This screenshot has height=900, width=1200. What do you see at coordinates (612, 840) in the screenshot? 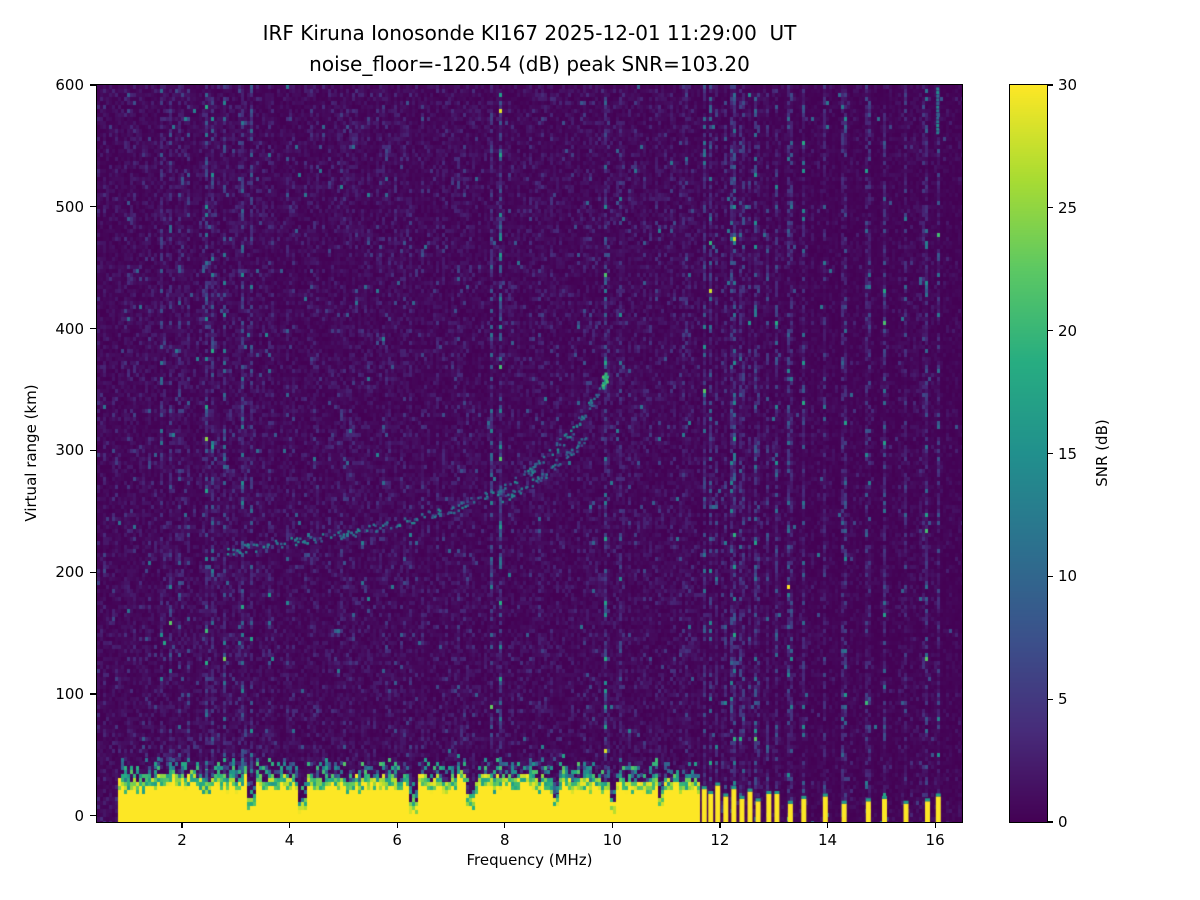
I see `x-tick-label: 10` at bounding box center [612, 840].